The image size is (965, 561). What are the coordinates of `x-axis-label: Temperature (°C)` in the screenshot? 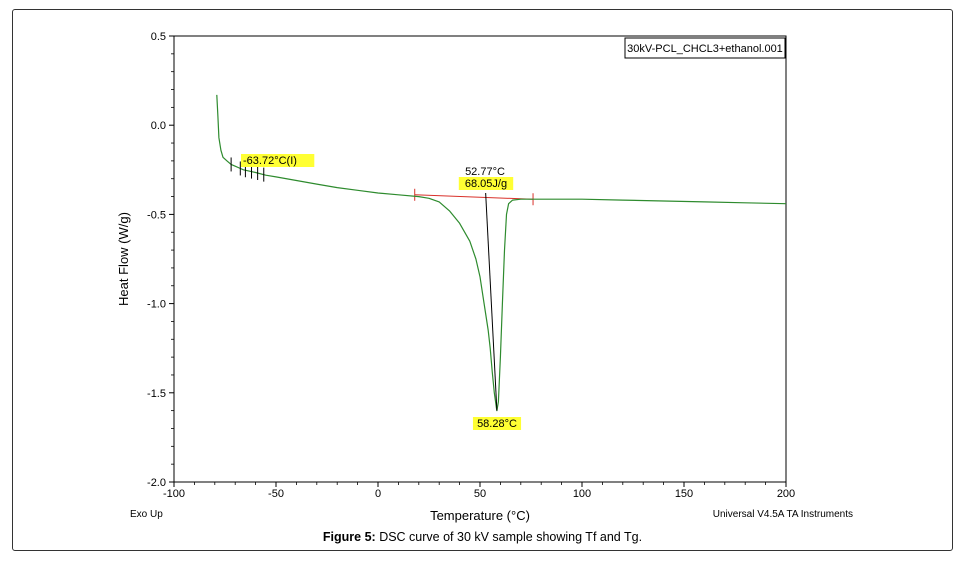 It's located at (480, 515).